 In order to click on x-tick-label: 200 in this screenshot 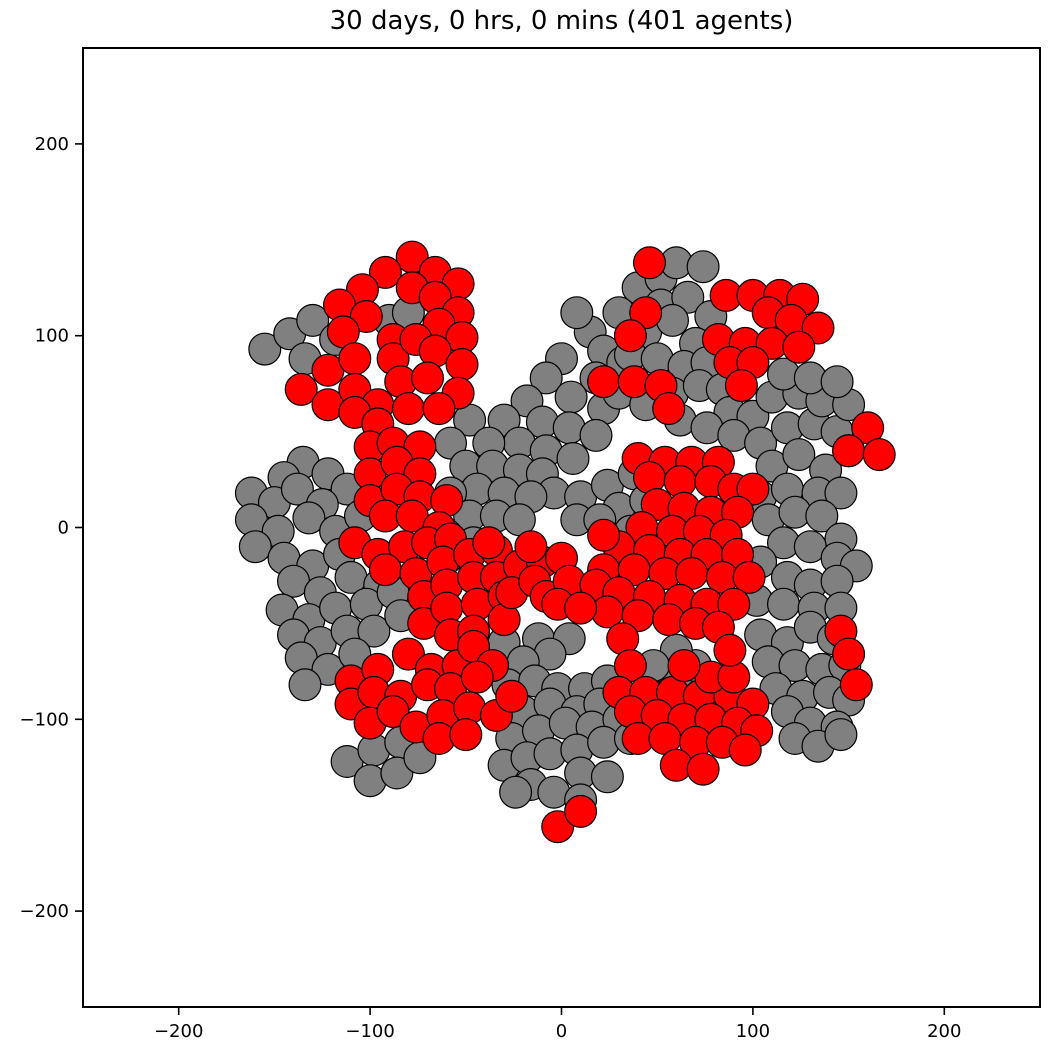, I will do `click(944, 1031)`.